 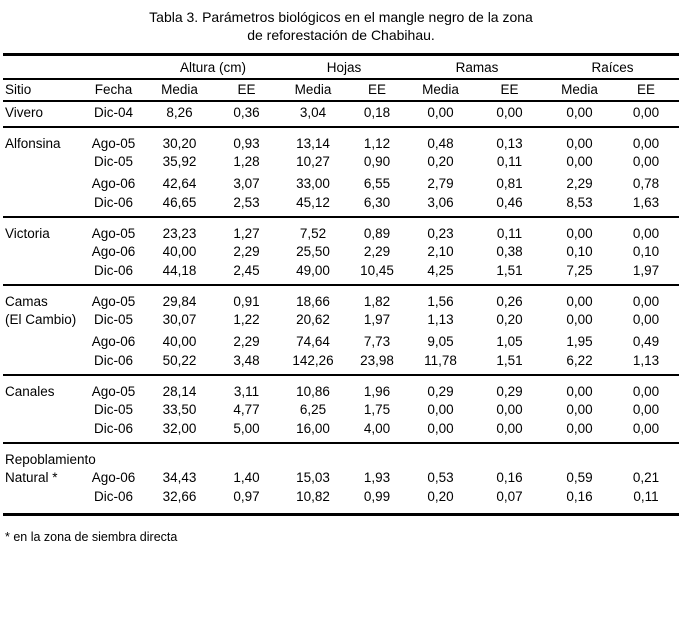 I want to click on value-cell: 3,07, so click(x=246, y=183).